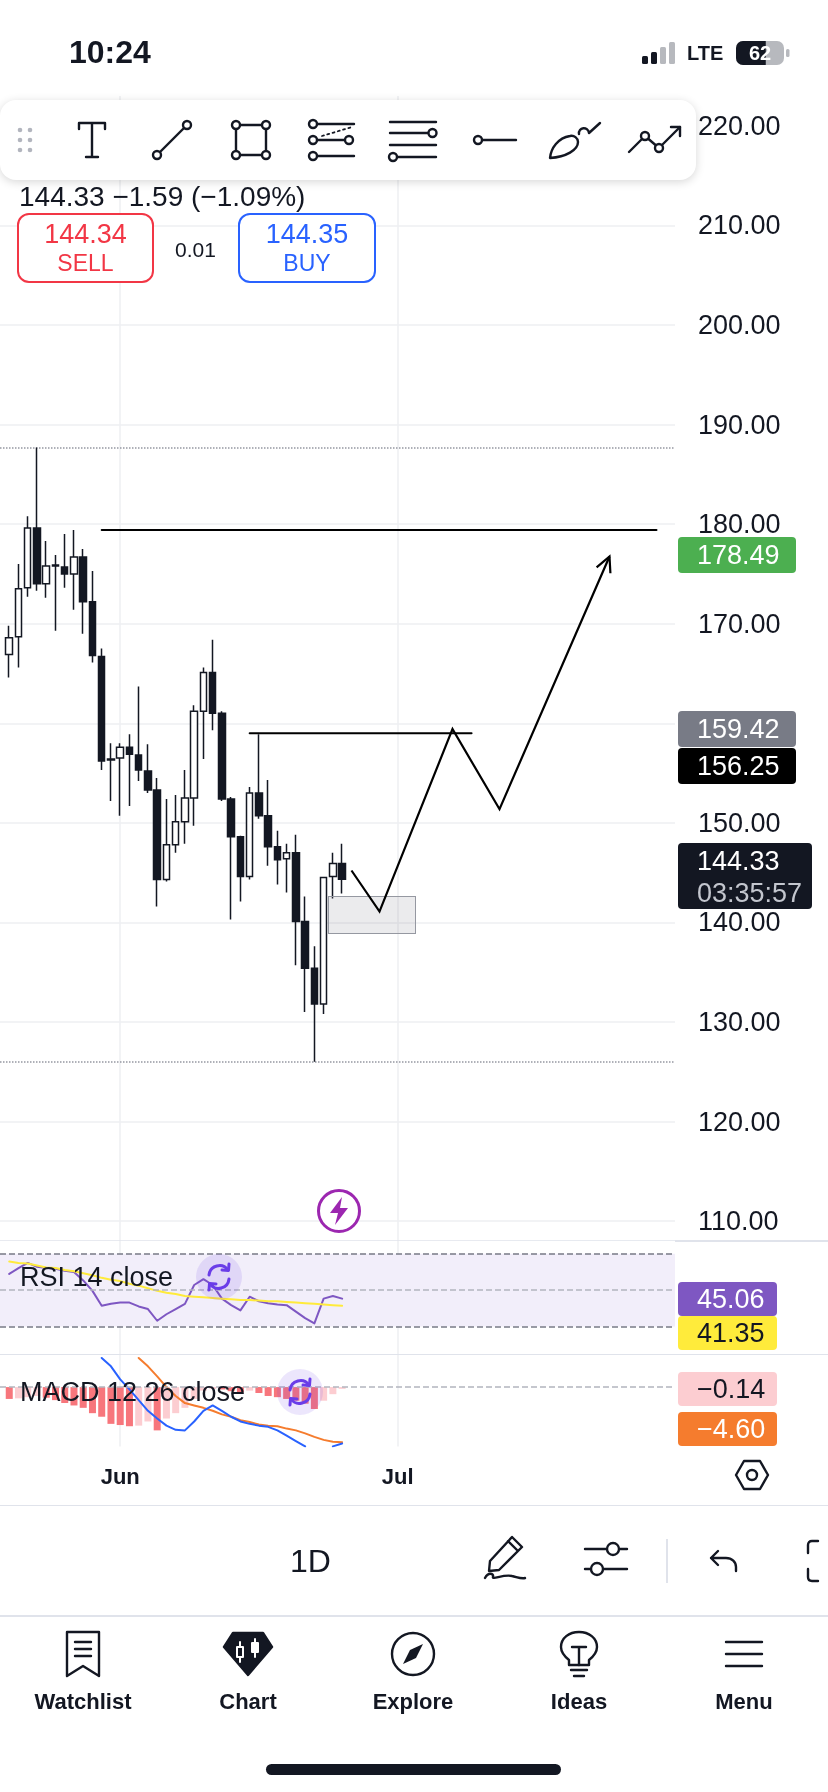  What do you see at coordinates (737, 765) in the screenshot?
I see `price-tag: 156.25` at bounding box center [737, 765].